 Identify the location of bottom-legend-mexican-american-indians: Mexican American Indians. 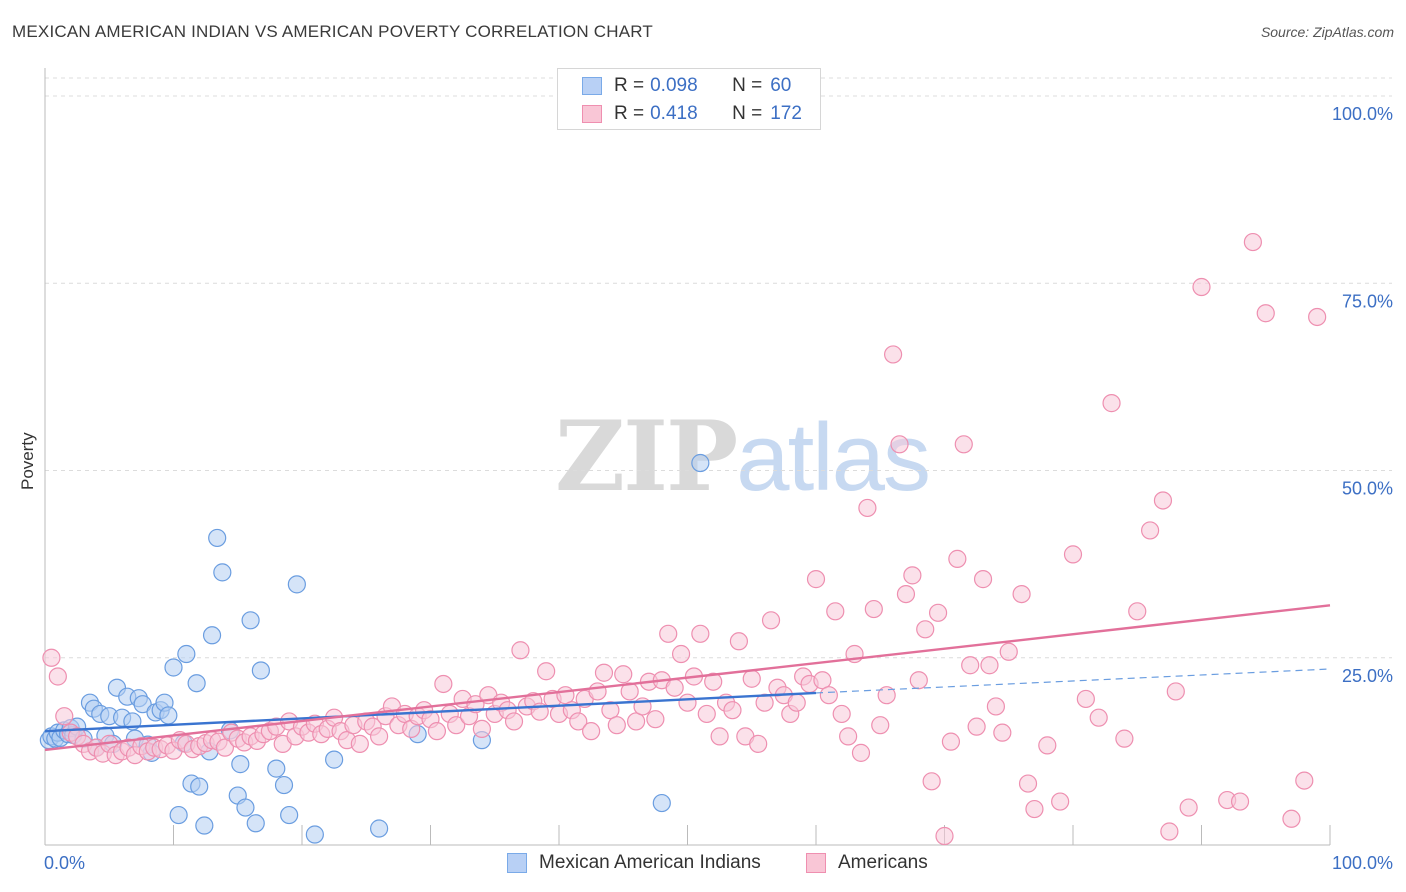
(634, 863).